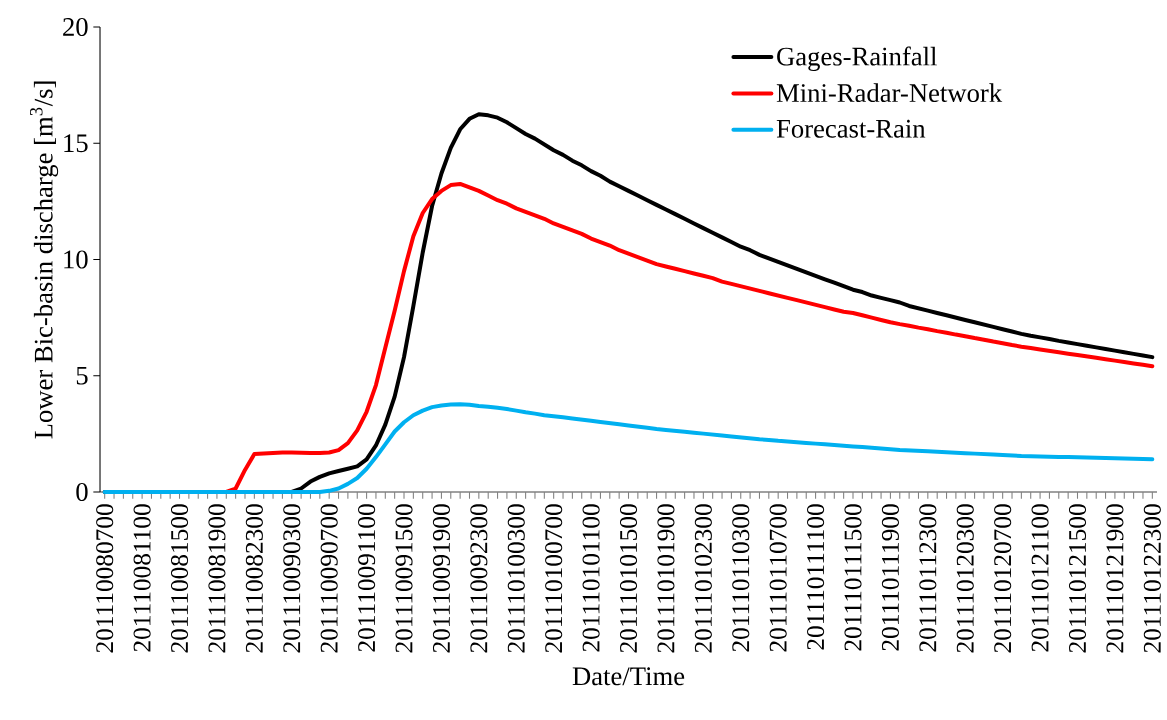  What do you see at coordinates (76, 143) in the screenshot?
I see `y-tick-label: 15` at bounding box center [76, 143].